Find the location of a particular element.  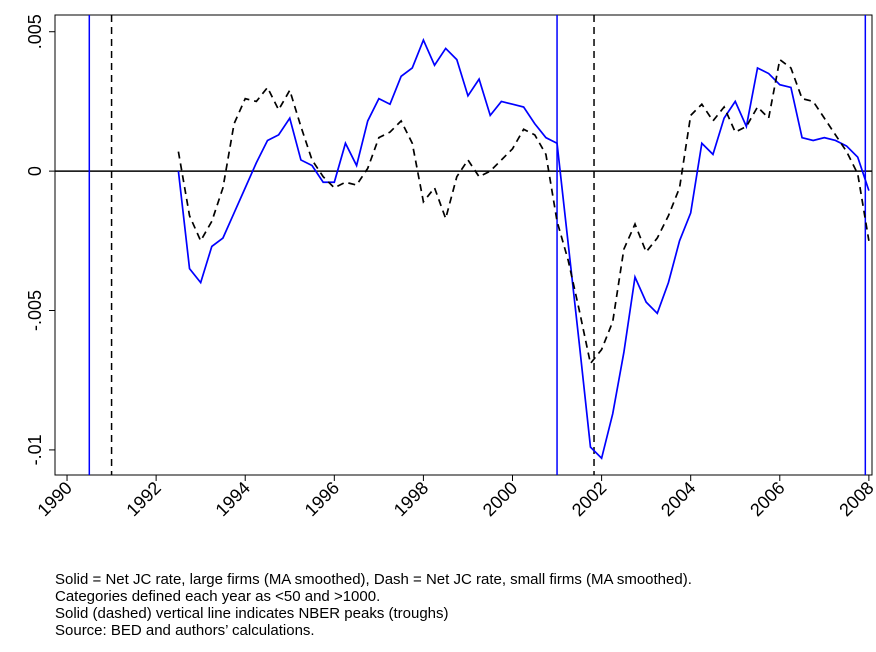

x-tick-label: 1994 is located at coordinates (233, 499).